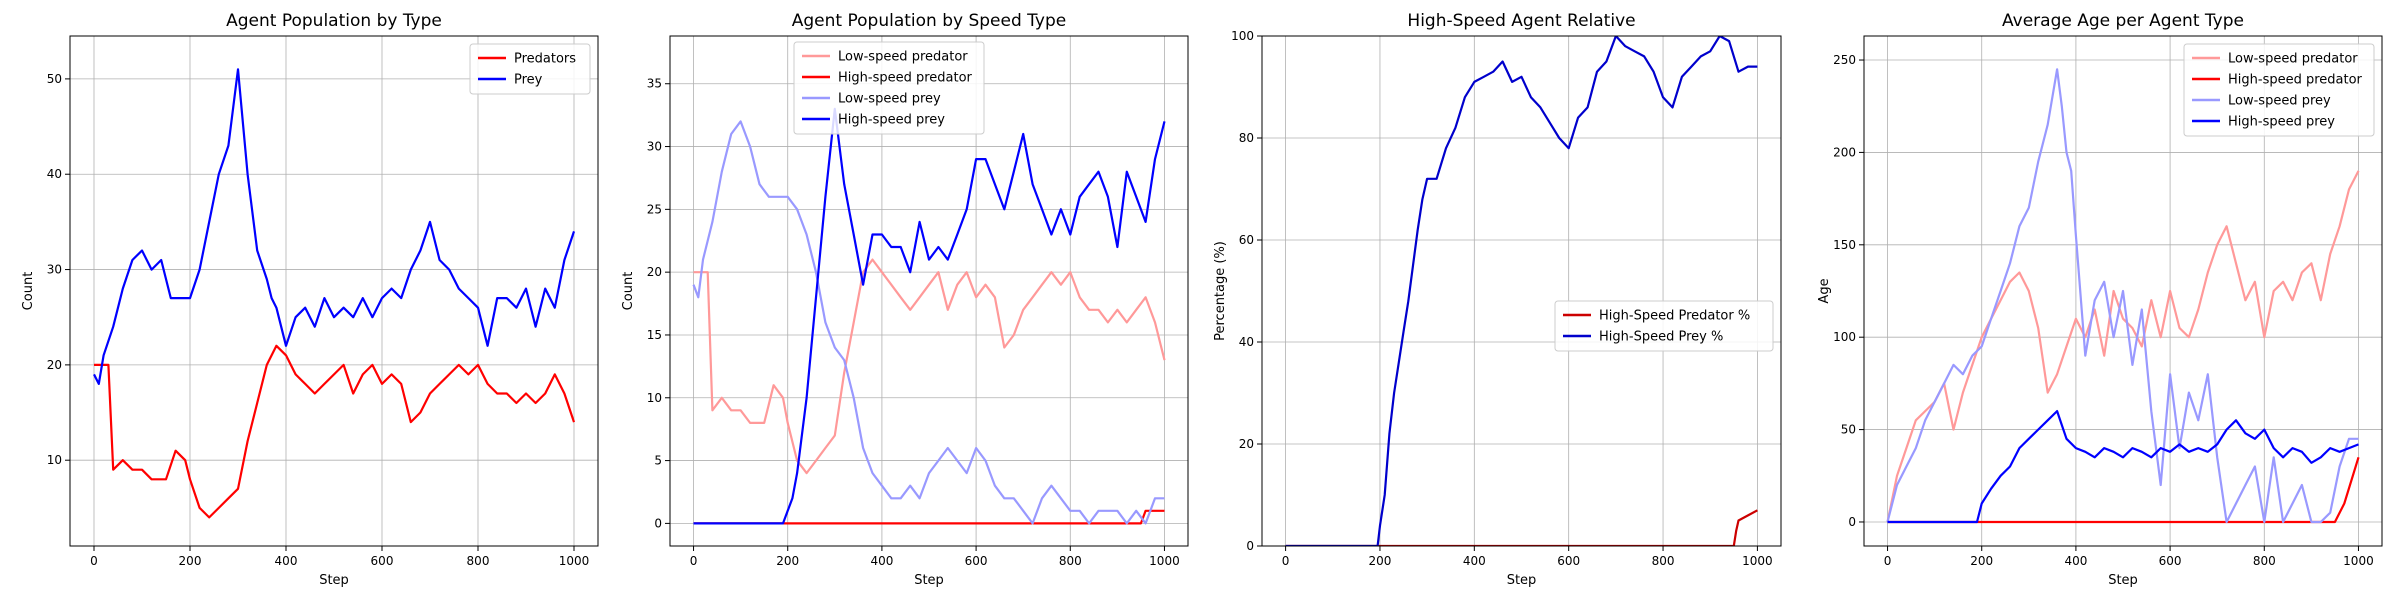  Describe the element at coordinates (528, 80) in the screenshot. I see `legend-label: Prey` at that location.